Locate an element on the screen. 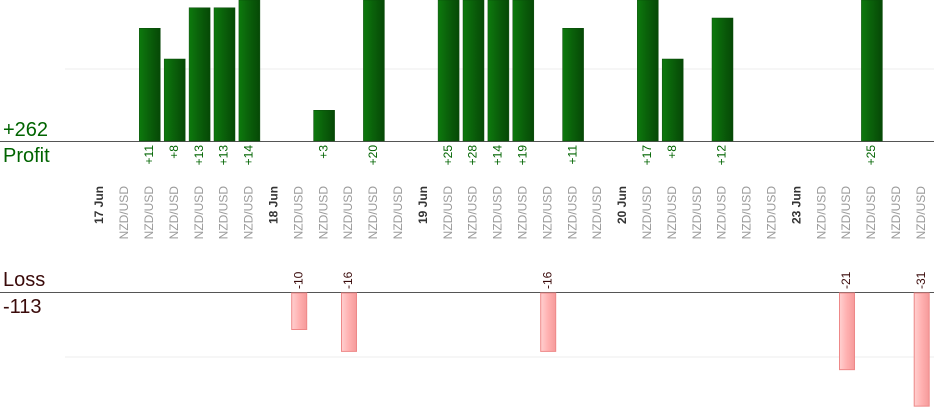  profit-label: Profit is located at coordinates (26, 156).